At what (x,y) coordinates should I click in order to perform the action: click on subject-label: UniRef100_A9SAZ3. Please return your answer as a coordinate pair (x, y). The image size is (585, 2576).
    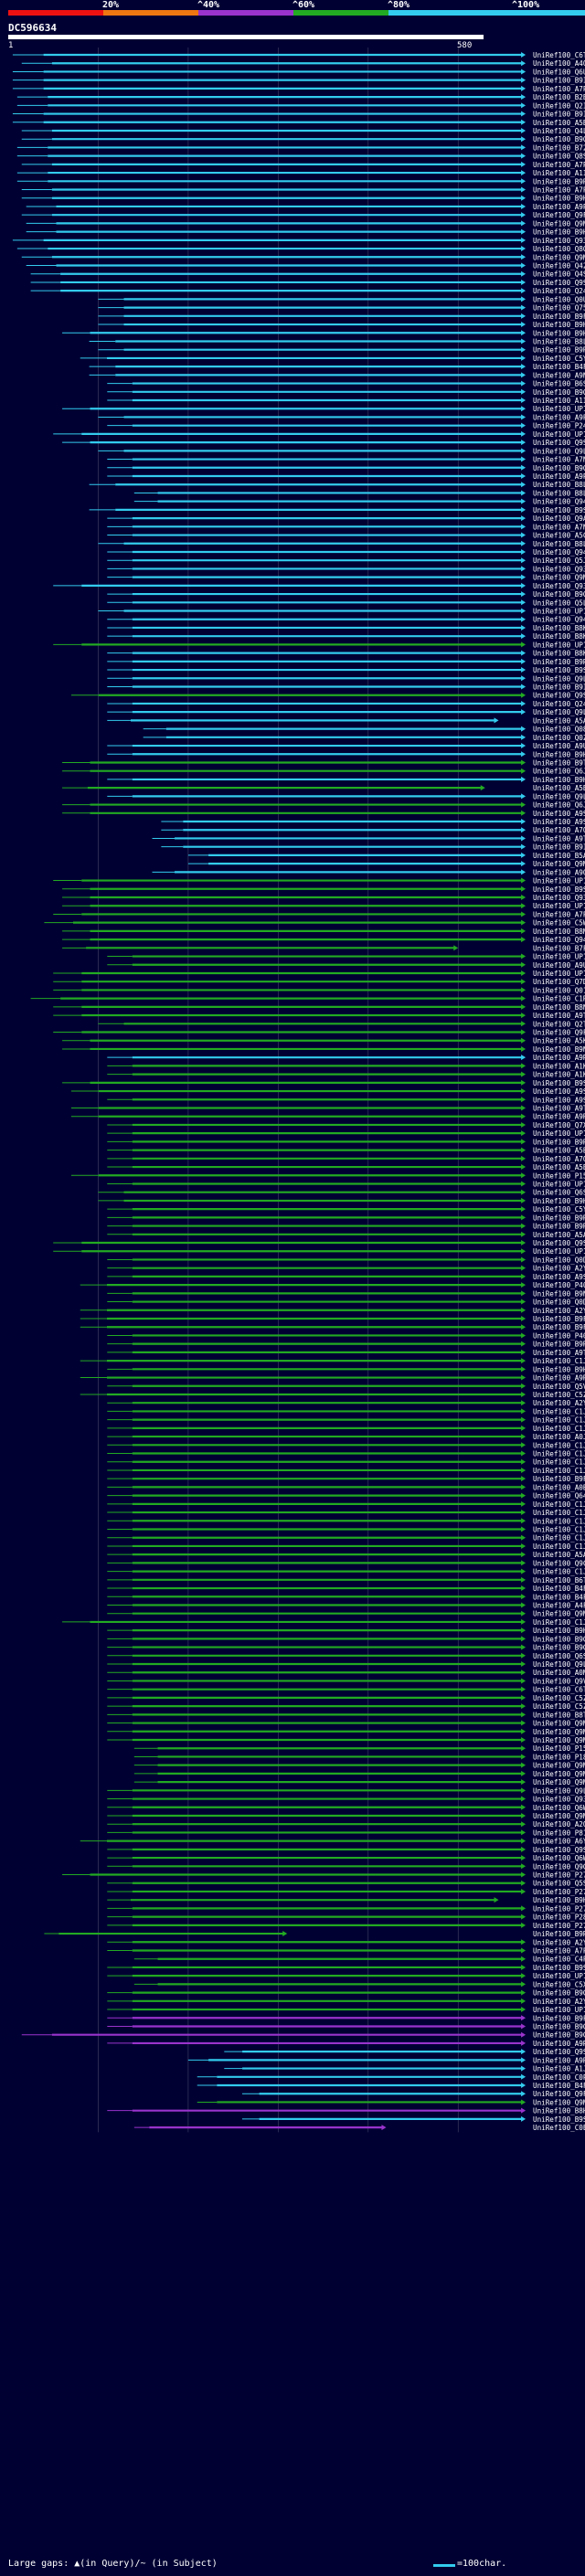
    Looking at the image, I should click on (559, 1277).